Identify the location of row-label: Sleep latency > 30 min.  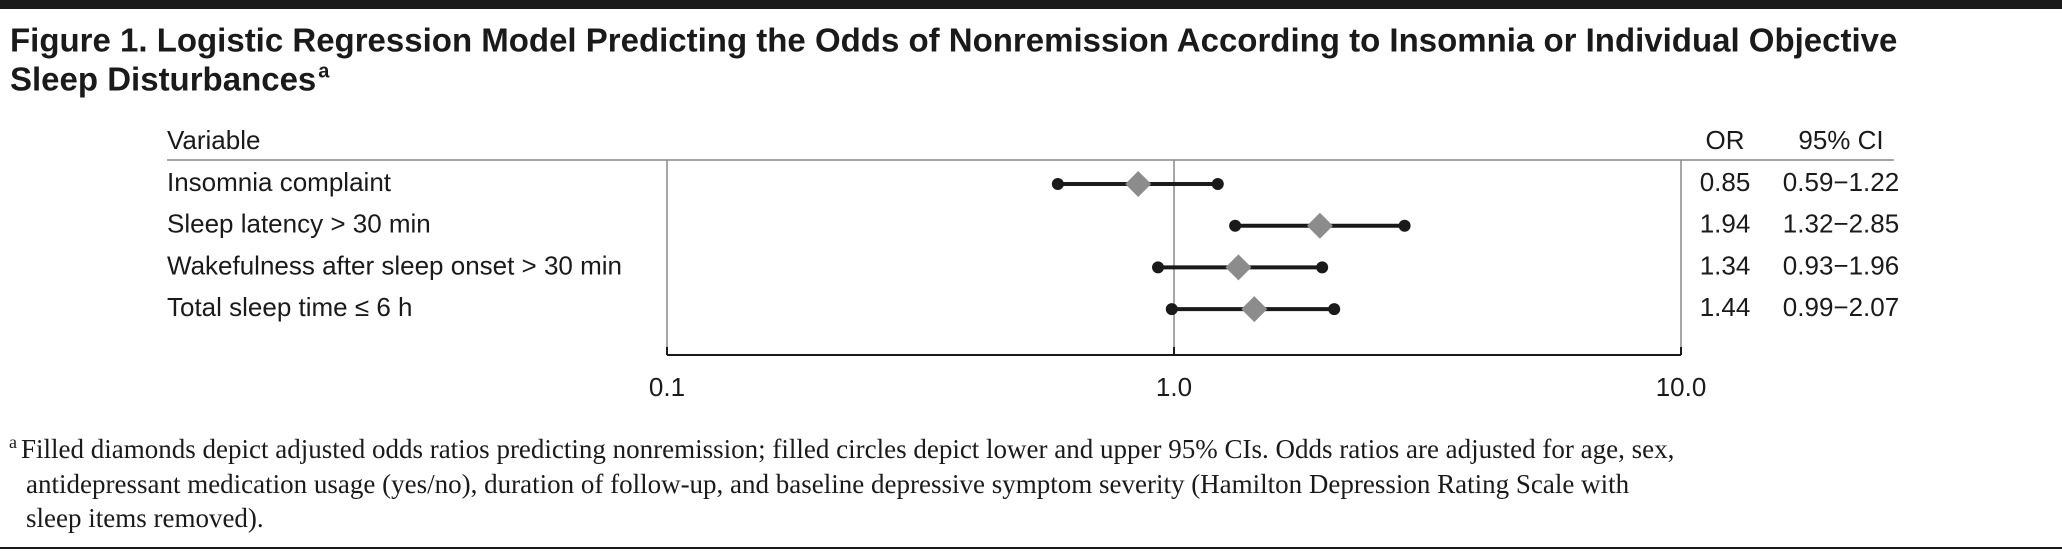
(299, 224).